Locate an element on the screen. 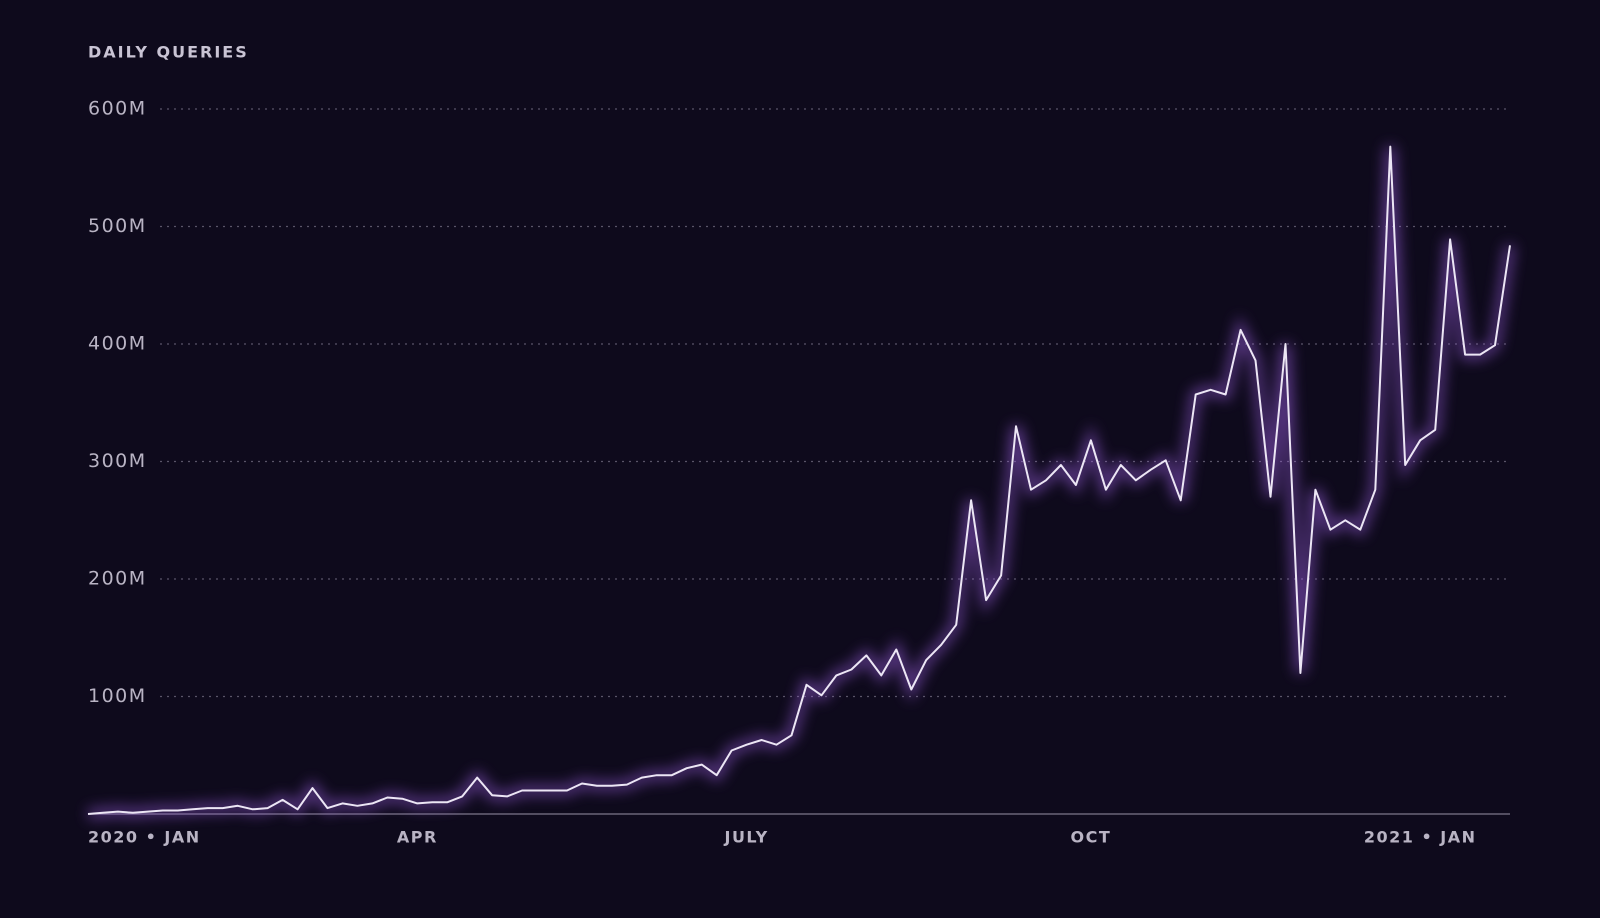 This screenshot has width=1600, height=918. x-tick-label: OCT is located at coordinates (1091, 837).